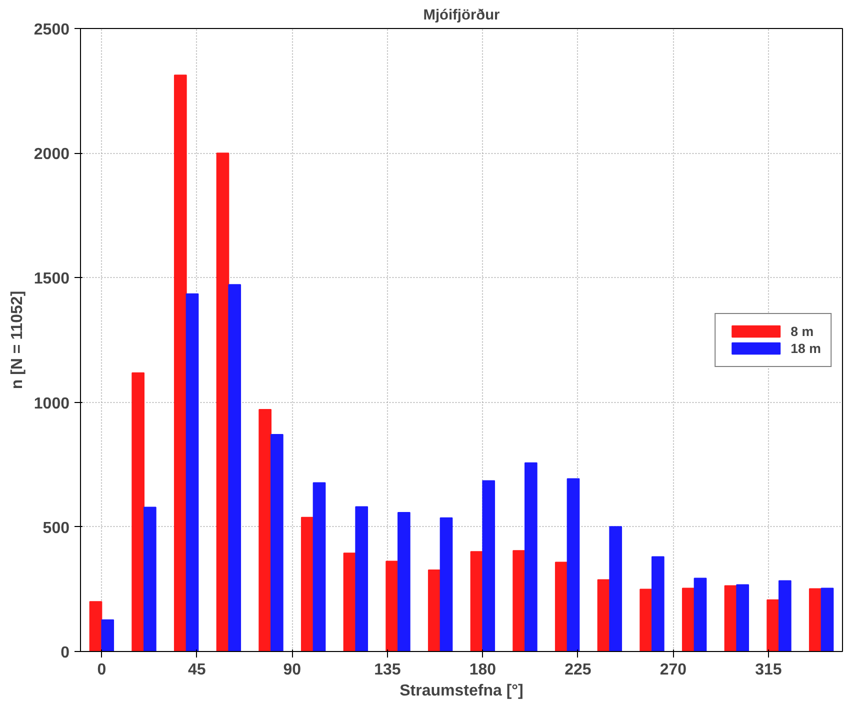 The height and width of the screenshot is (702, 852). I want to click on x-tick-label: 135, so click(387, 670).